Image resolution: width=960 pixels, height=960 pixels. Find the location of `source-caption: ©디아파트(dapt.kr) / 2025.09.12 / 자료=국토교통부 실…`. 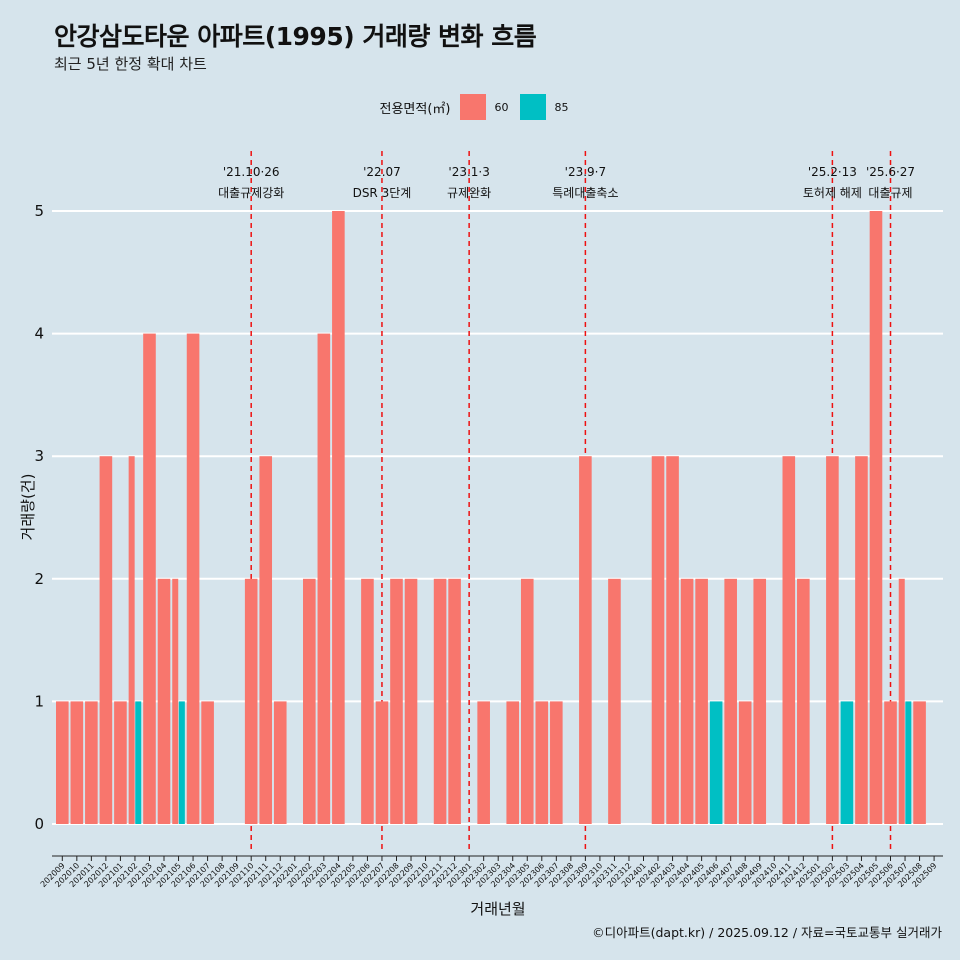

source-caption: ©디아파트(dapt.kr) / 2025.09.12 / 자료=국토교통부 실… is located at coordinates (767, 932).